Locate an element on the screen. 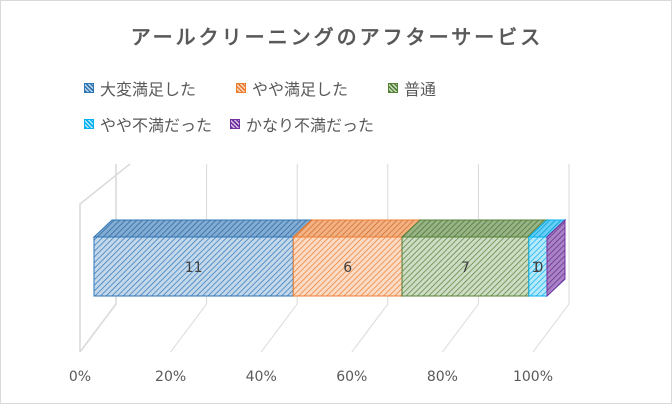  legend-label: 普通 is located at coordinates (420, 89).